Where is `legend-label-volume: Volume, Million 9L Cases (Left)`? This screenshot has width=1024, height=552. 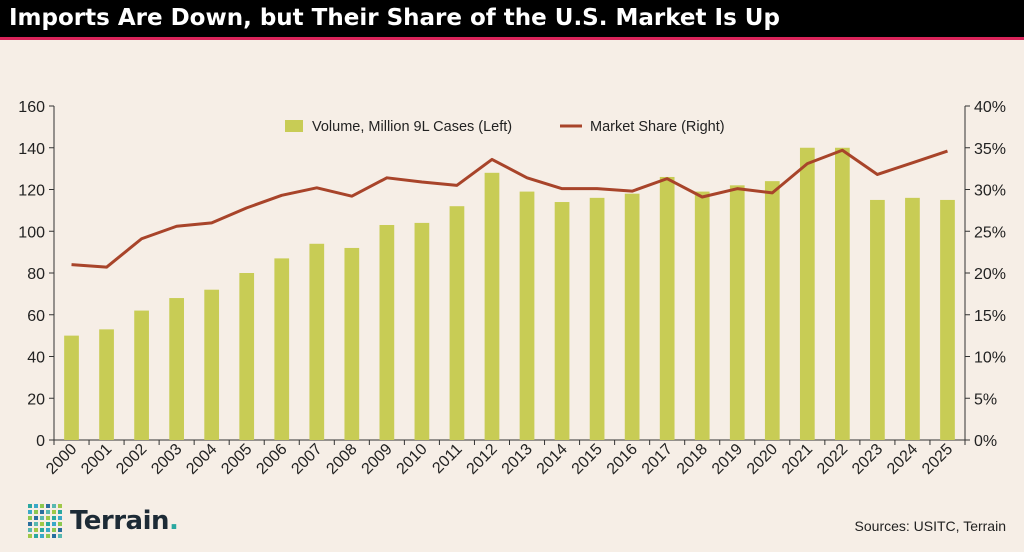
legend-label-volume: Volume, Million 9L Cases (Left) is located at coordinates (412, 127).